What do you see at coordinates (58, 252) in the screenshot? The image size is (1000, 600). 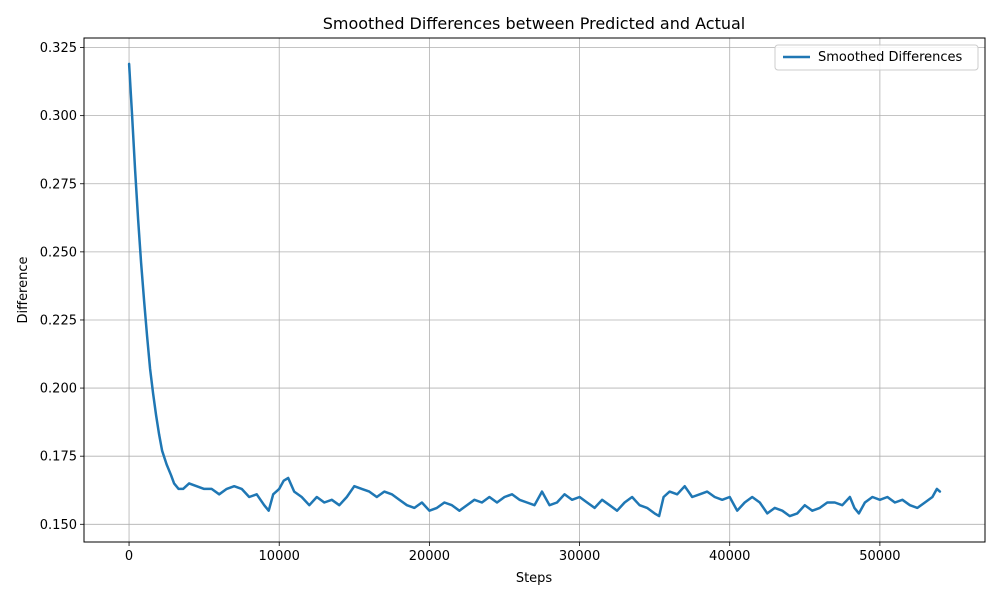 I see `y-tick-label: 0.250` at bounding box center [58, 252].